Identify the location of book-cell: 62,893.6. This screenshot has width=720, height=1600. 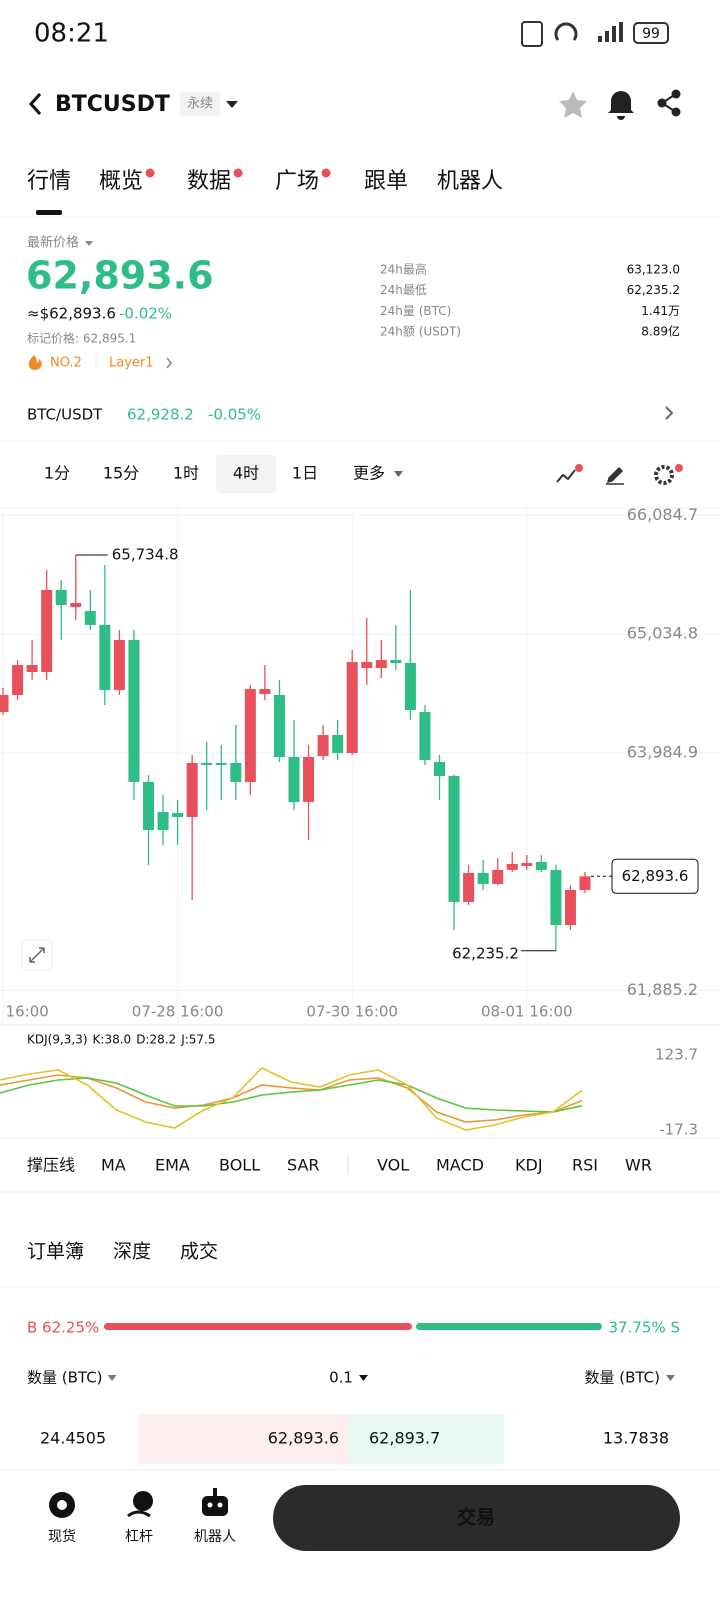
(303, 1438).